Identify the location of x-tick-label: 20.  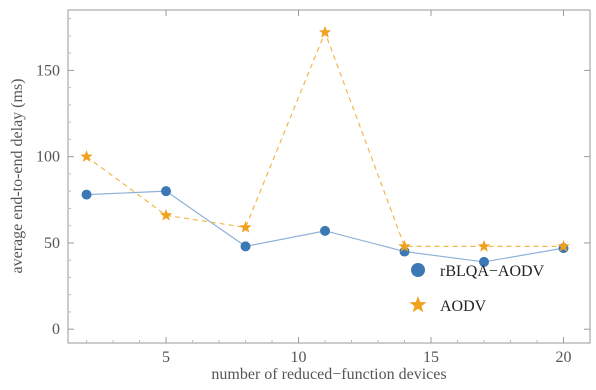
(564, 357).